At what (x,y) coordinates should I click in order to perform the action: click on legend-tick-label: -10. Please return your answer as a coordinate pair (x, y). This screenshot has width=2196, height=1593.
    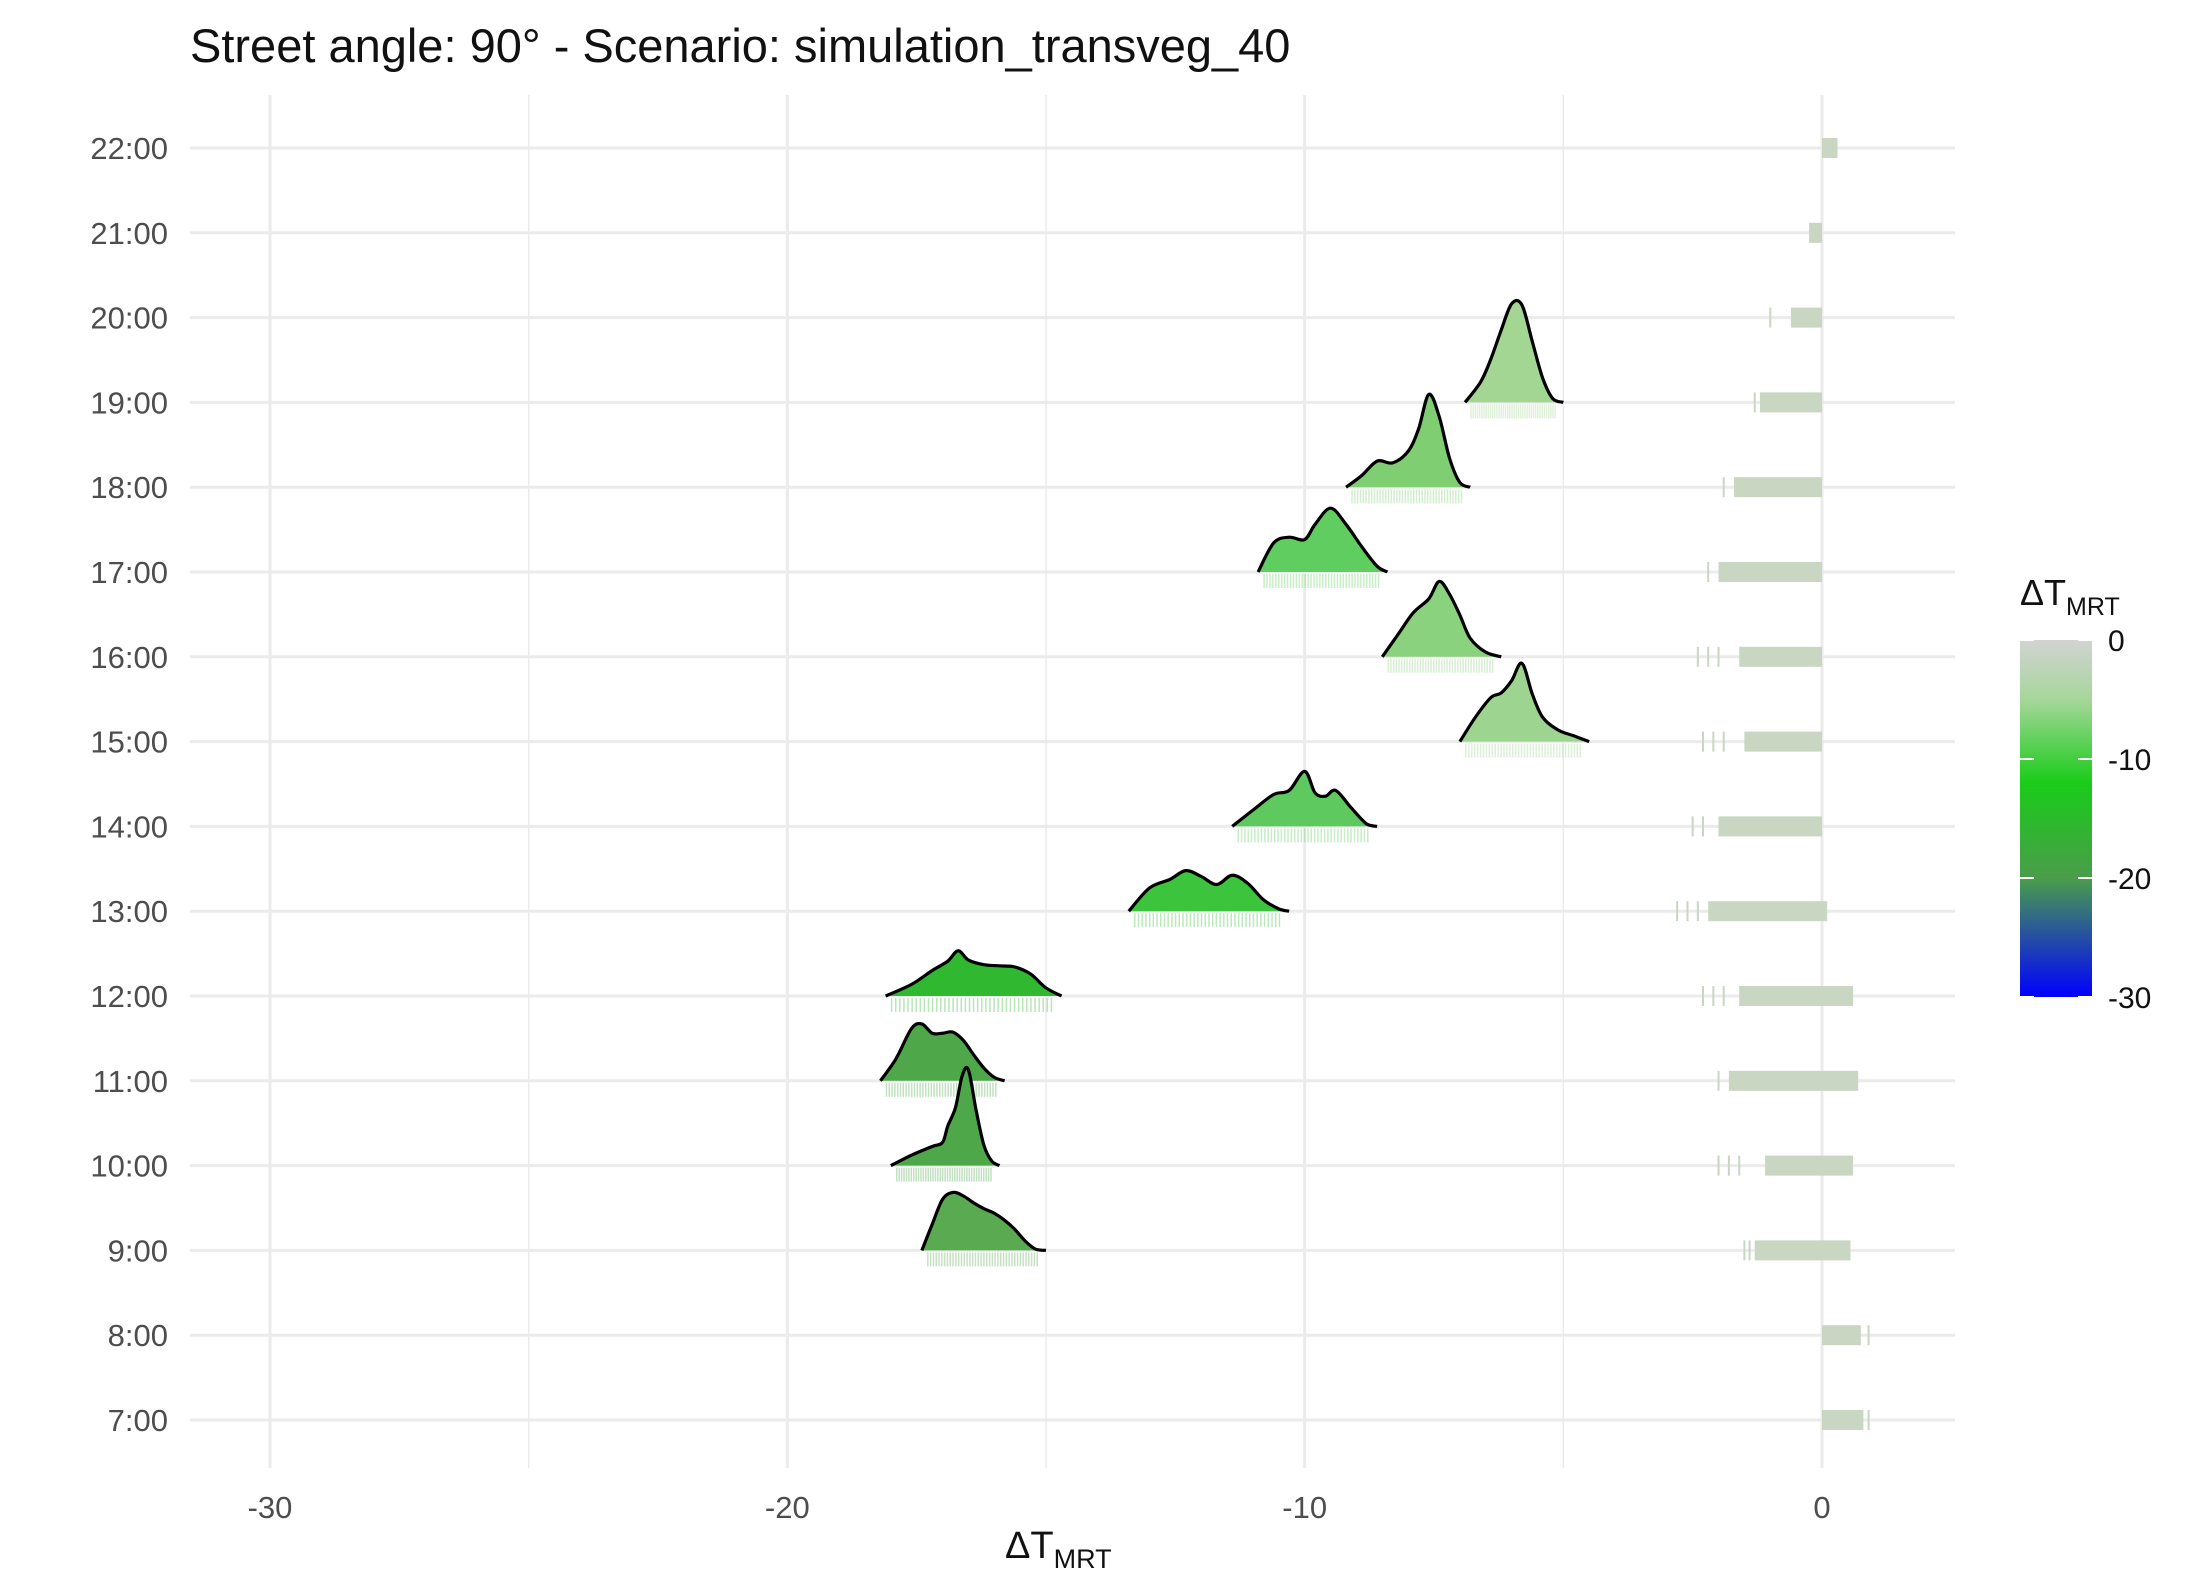
    Looking at the image, I should click on (2129, 760).